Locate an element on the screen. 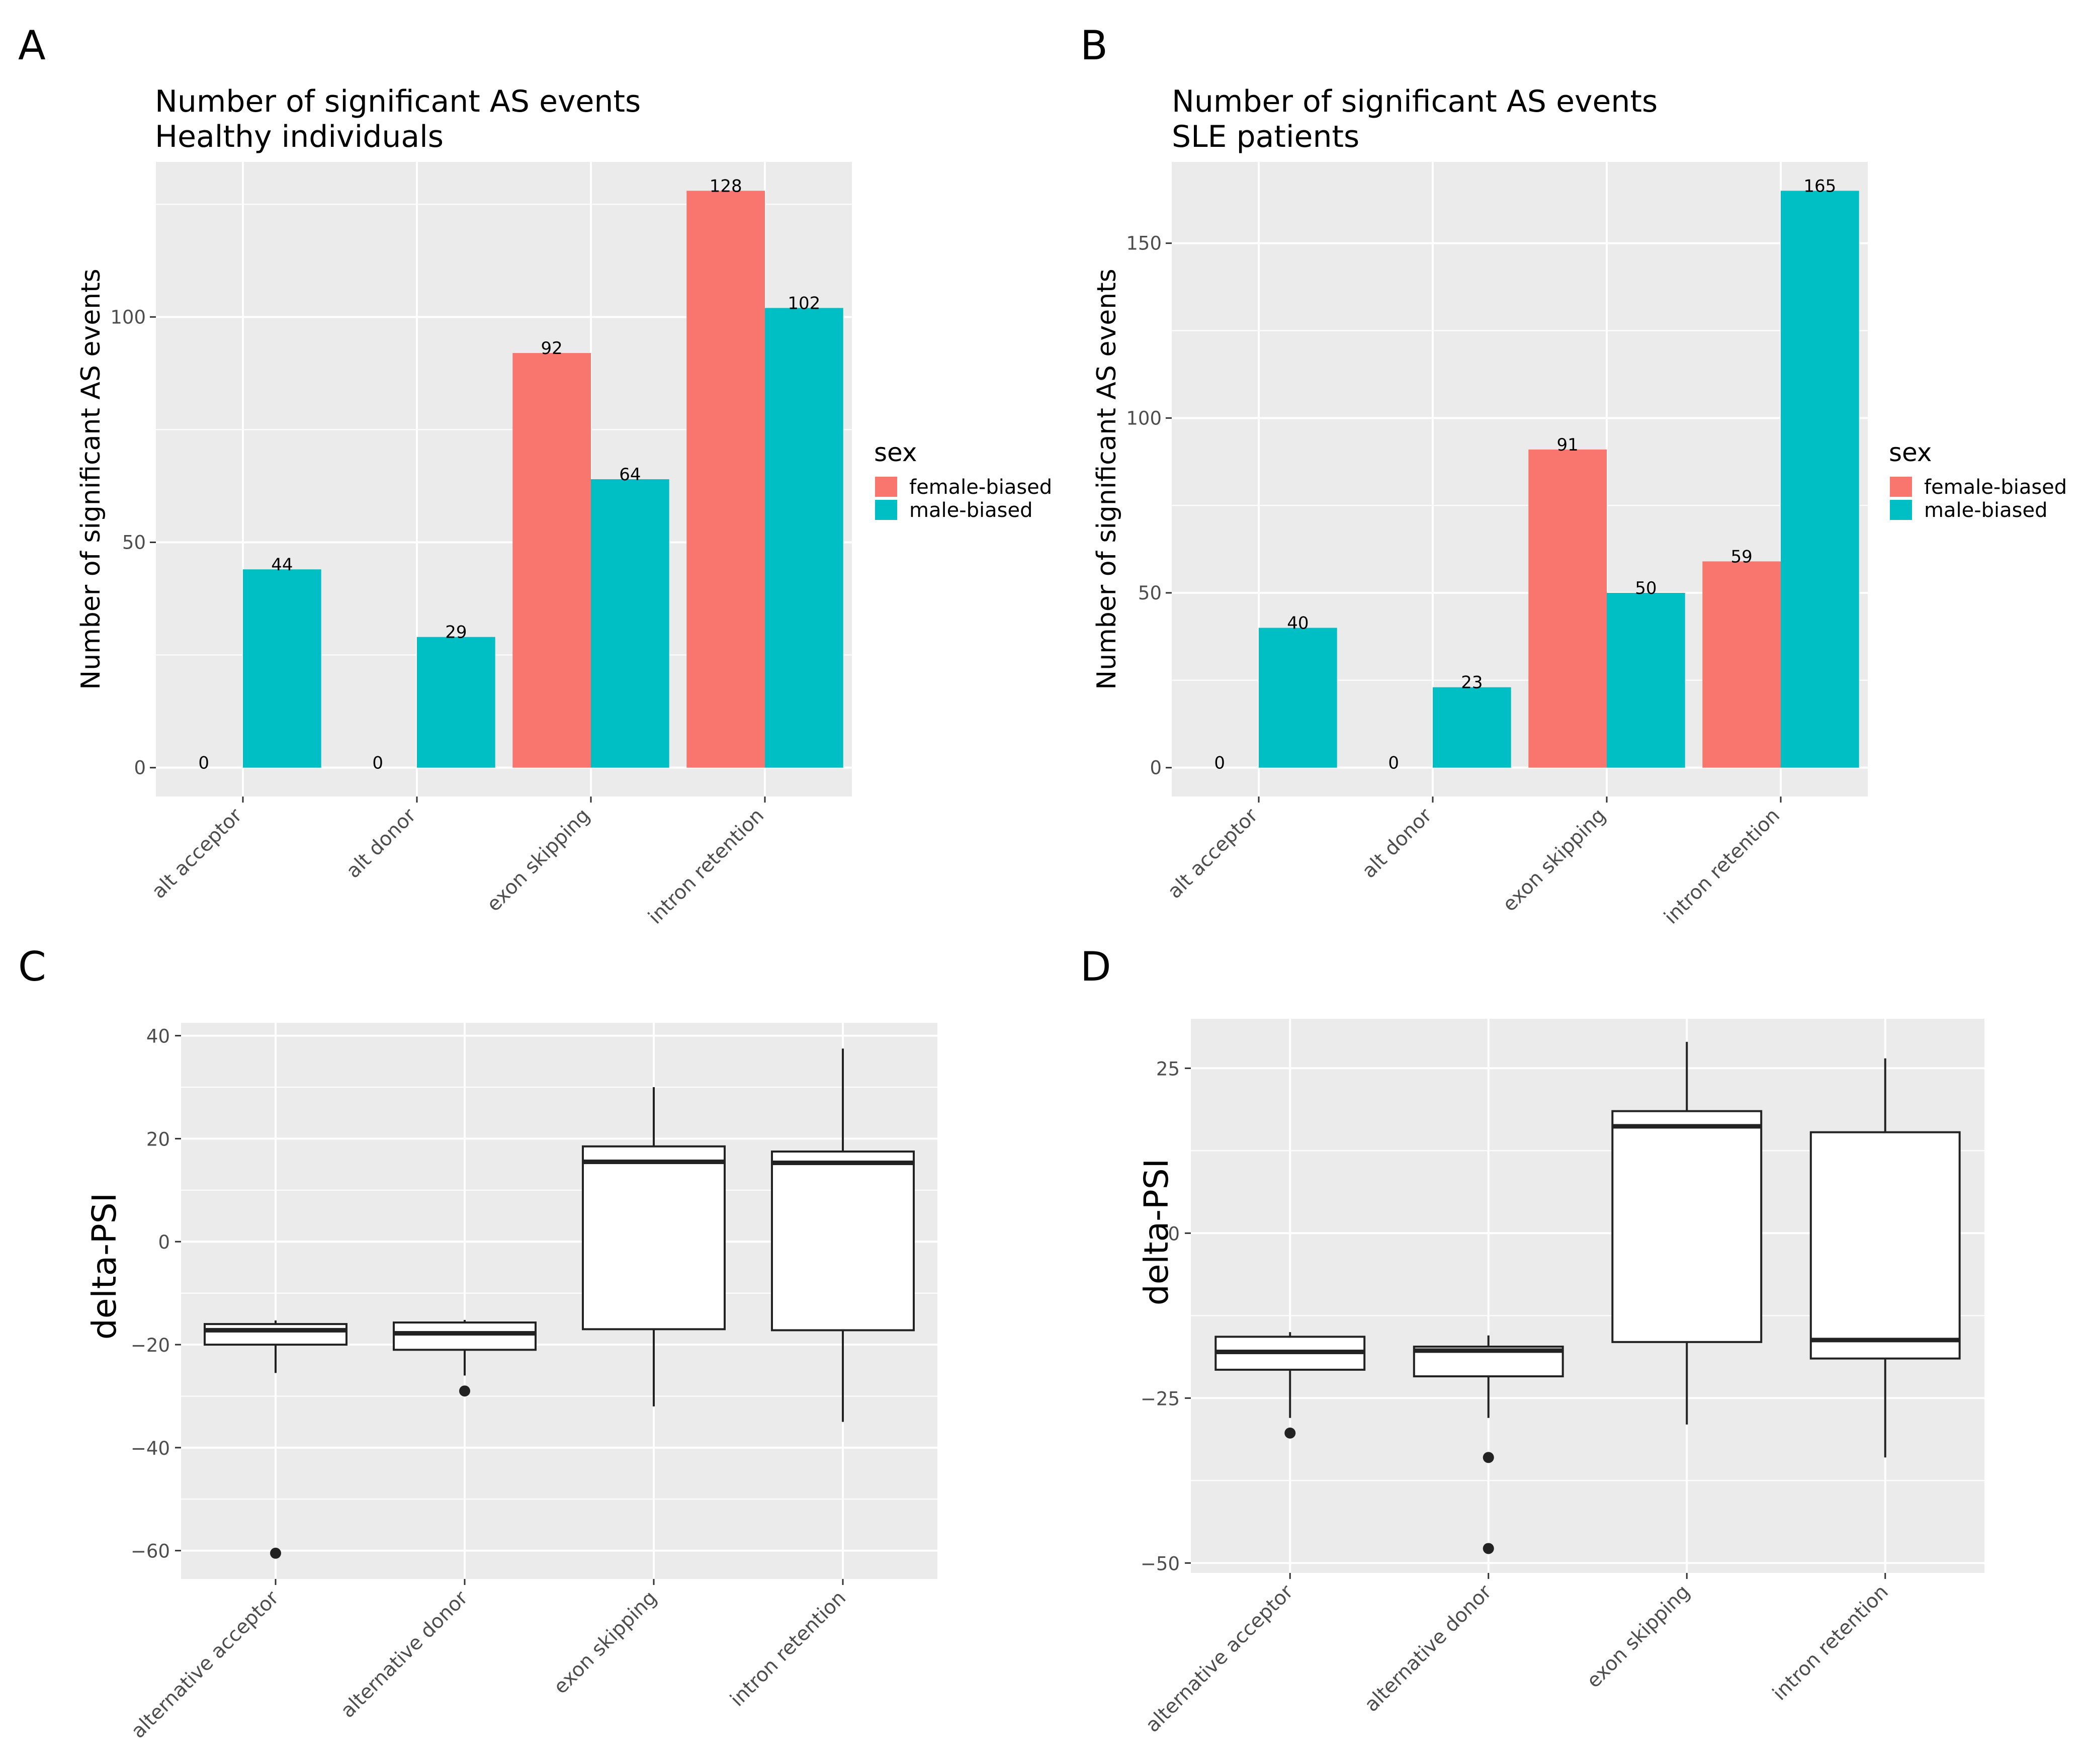  x-tick-label: alt acceptor is located at coordinates (1212, 853).